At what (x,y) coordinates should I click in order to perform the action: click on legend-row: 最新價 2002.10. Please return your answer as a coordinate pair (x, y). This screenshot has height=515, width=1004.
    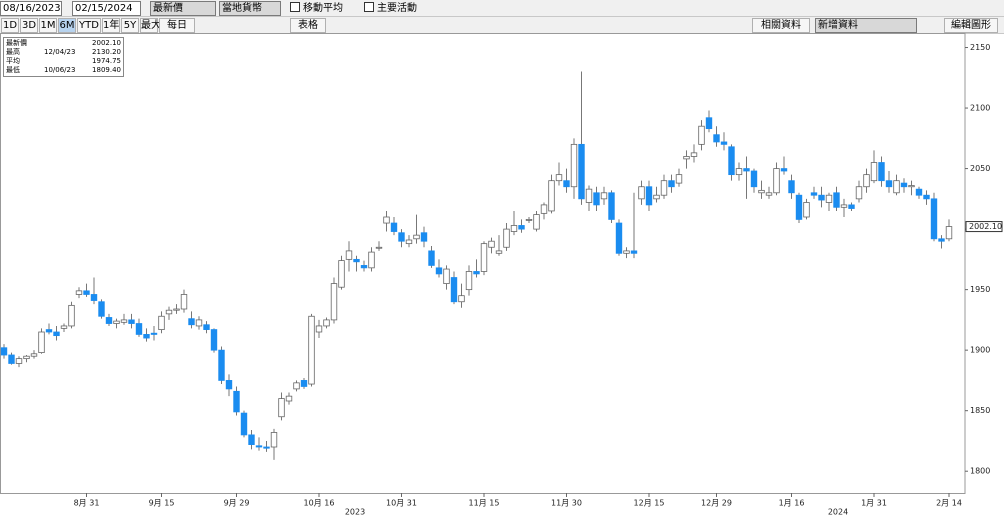
    Looking at the image, I should click on (63, 43).